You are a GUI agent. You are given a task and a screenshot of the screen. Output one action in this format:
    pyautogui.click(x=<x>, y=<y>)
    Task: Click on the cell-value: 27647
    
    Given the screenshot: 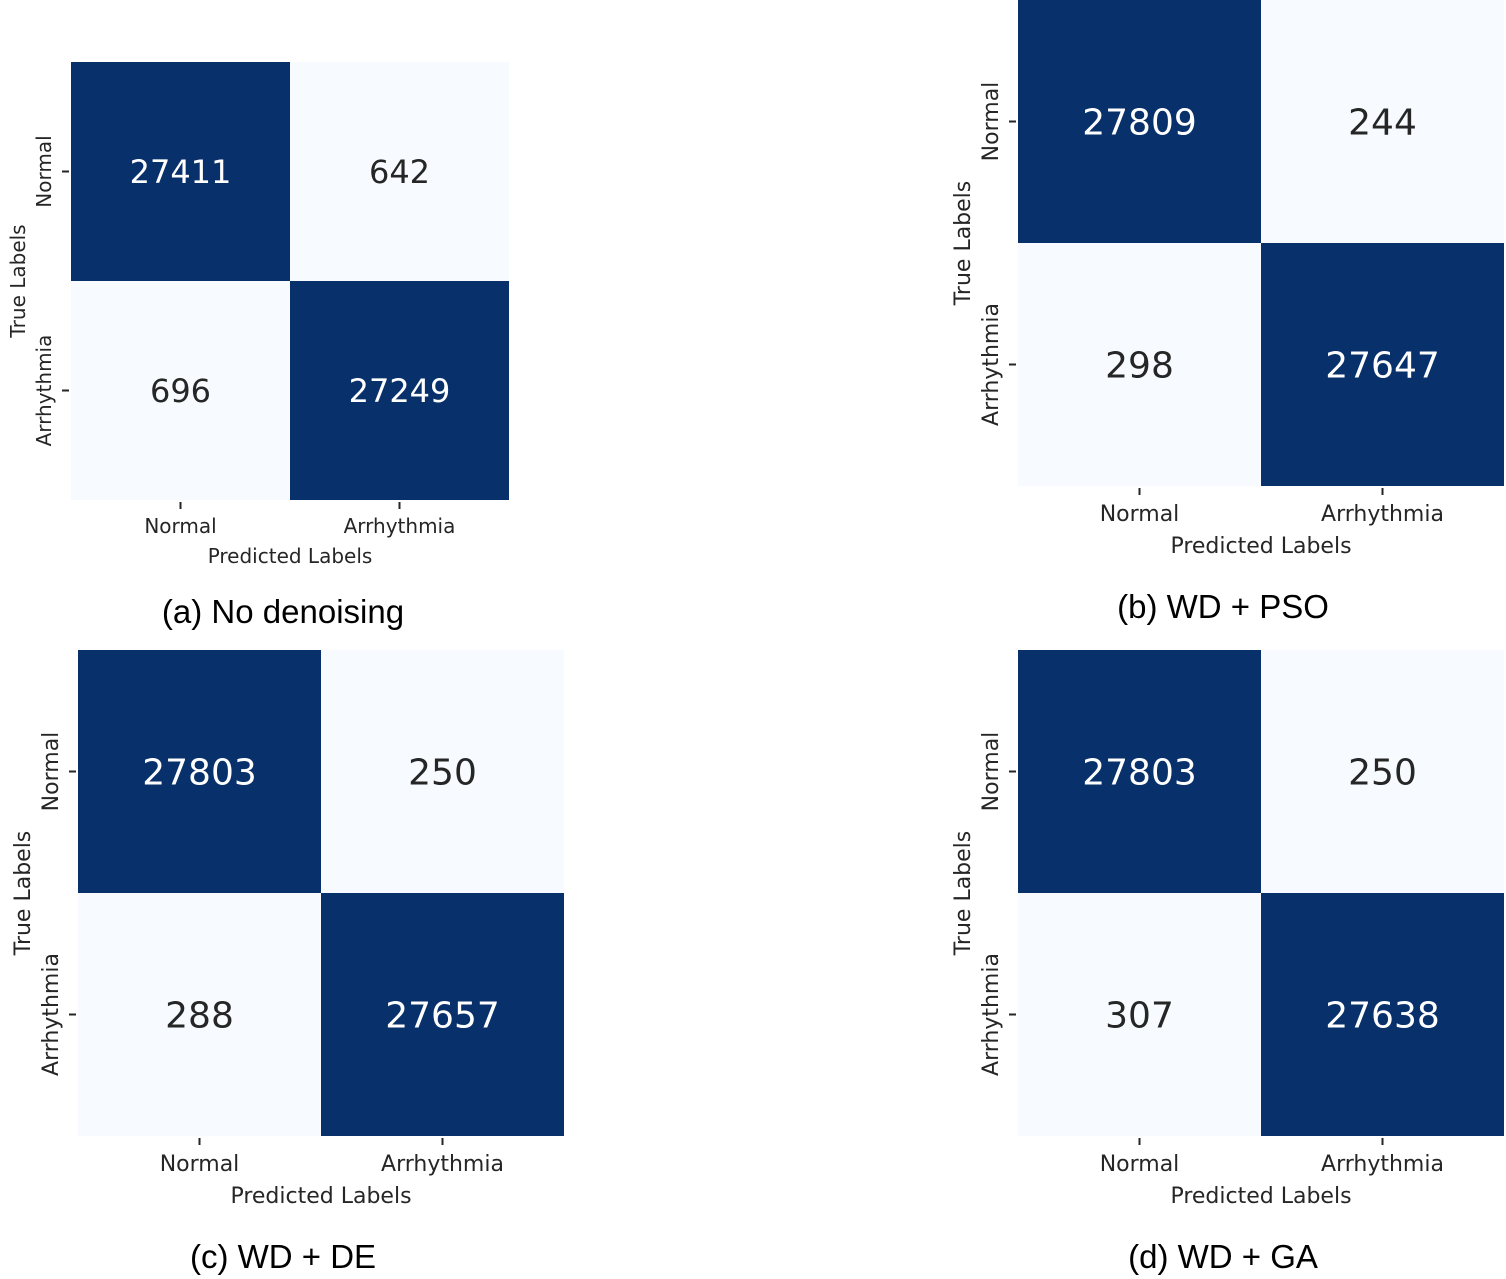 What is the action you would take?
    pyautogui.click(x=1382, y=365)
    